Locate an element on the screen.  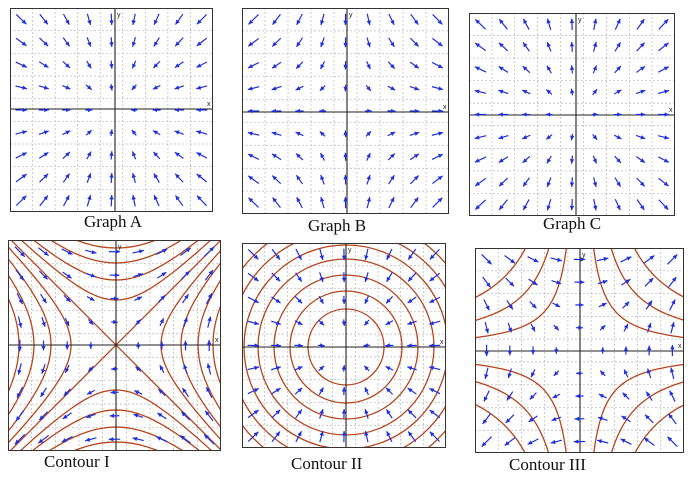
contour-i-plot: xy is located at coordinates (114, 345).